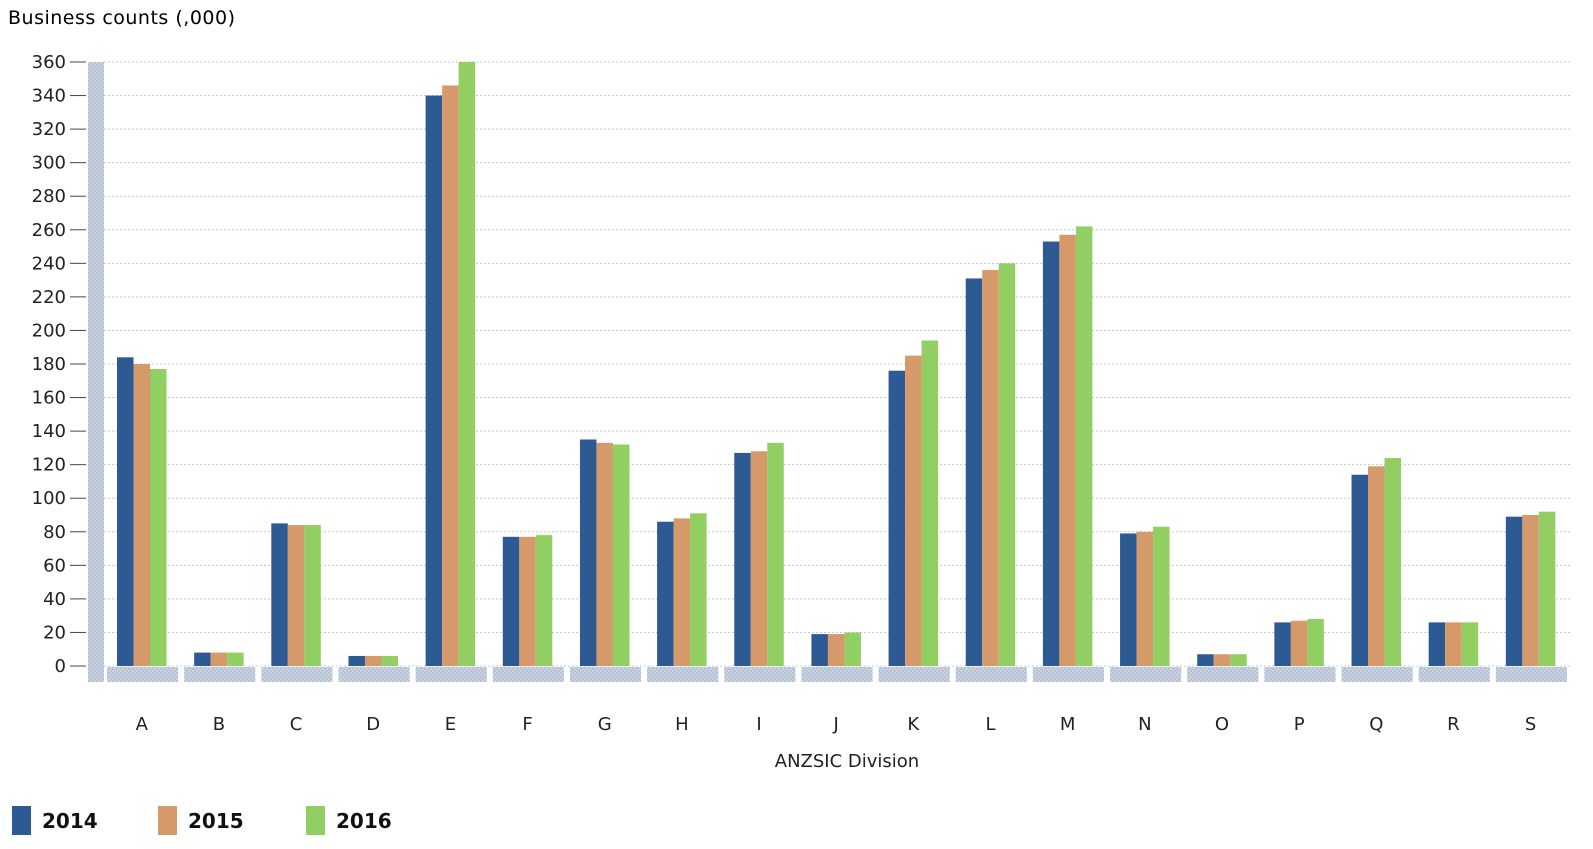 Image resolution: width=1593 pixels, height=849 pixels. Describe the element at coordinates (1437, 644) in the screenshot. I see `bar-2014-R` at that location.